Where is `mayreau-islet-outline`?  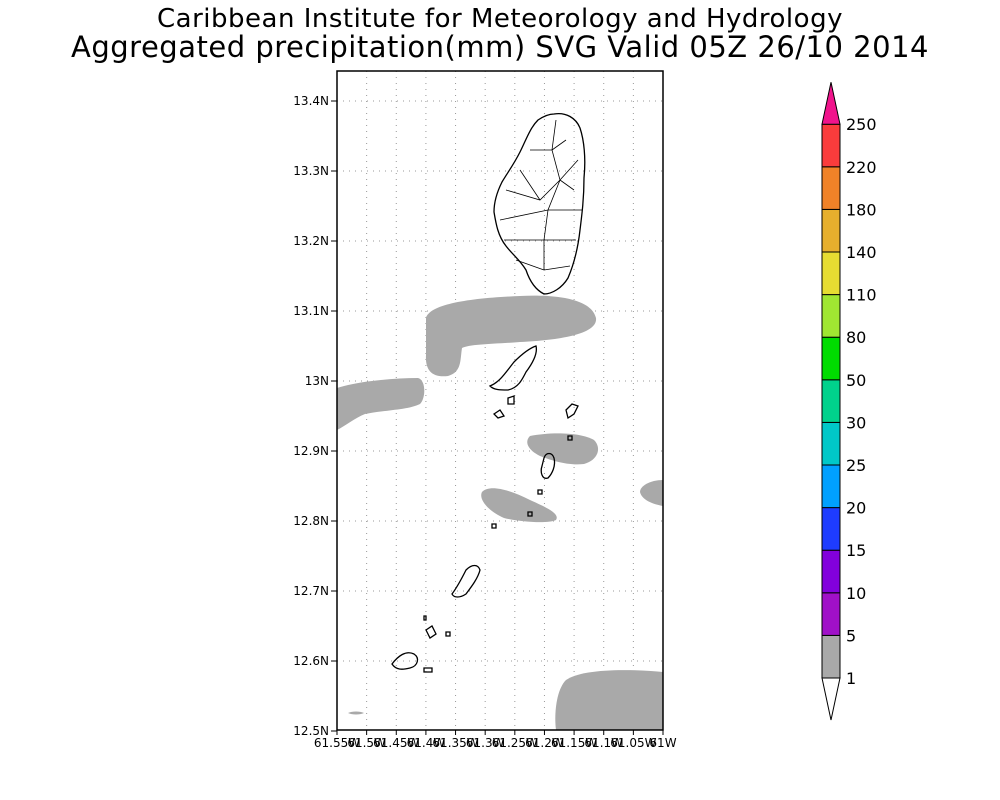
mayreau-islet-outline is located at coordinates (437, 627).